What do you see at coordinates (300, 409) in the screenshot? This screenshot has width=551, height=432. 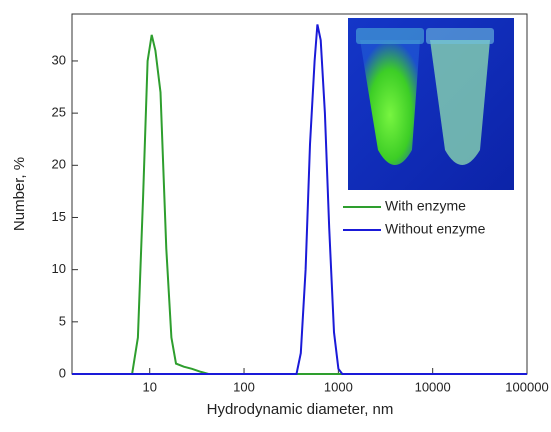 I see `x-axis-title: Hydrodynamic diameter, nm` at bounding box center [300, 409].